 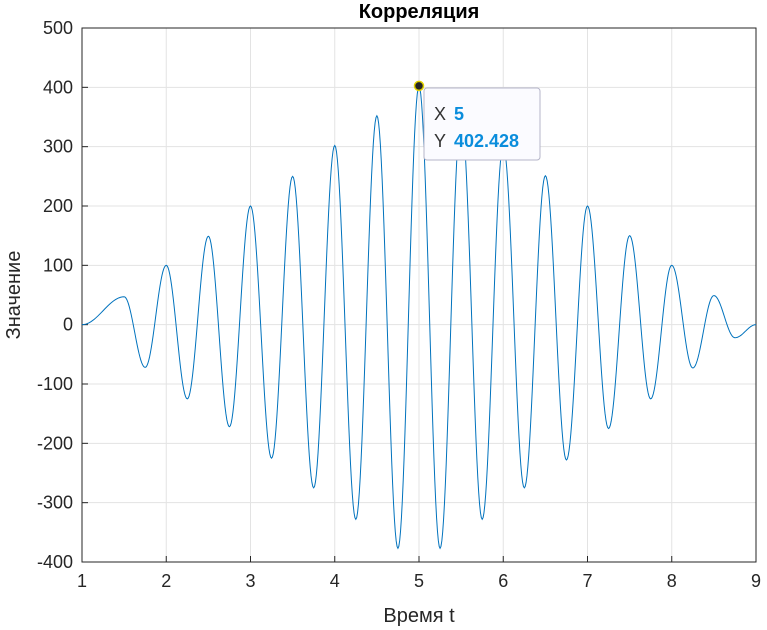 What do you see at coordinates (82, 581) in the screenshot?
I see `x-tick-label: 1` at bounding box center [82, 581].